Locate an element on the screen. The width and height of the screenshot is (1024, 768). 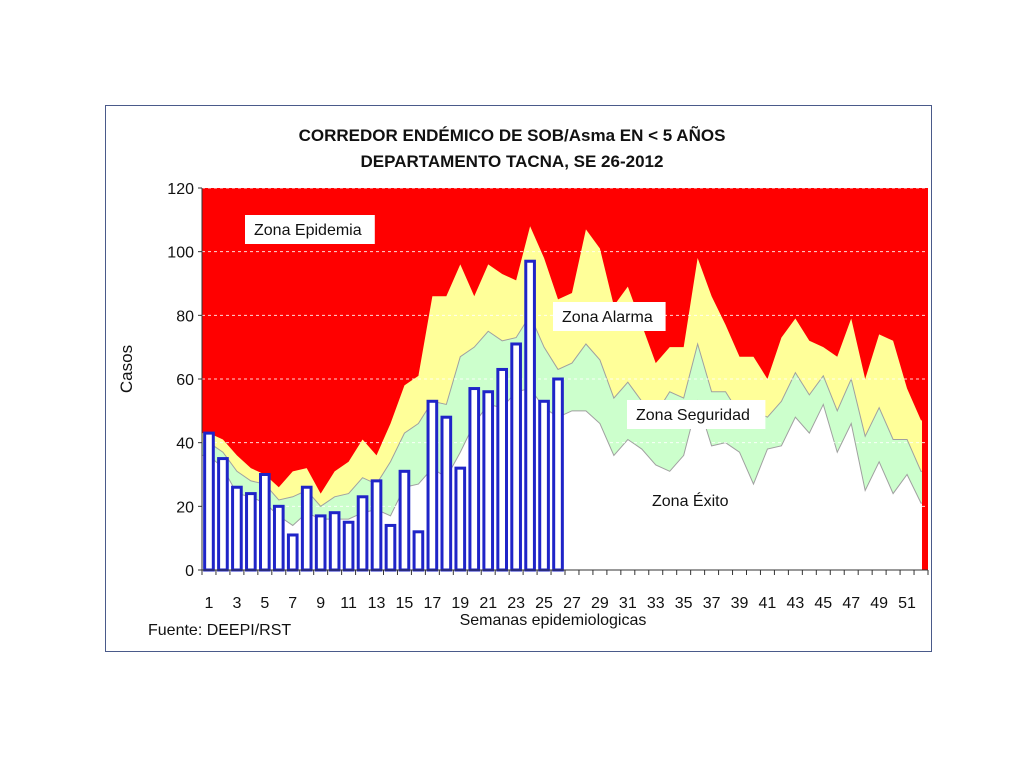
x-tick-label: 49 is located at coordinates (879, 603).